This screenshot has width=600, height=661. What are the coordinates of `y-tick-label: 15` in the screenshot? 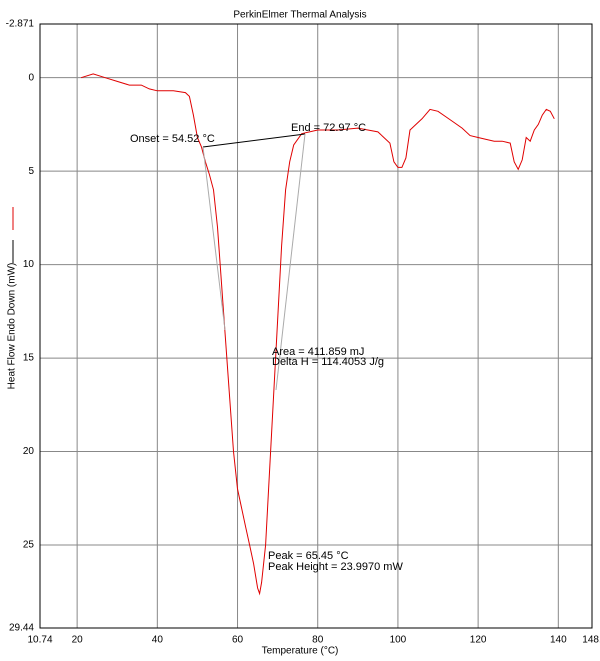 It's located at (29, 358).